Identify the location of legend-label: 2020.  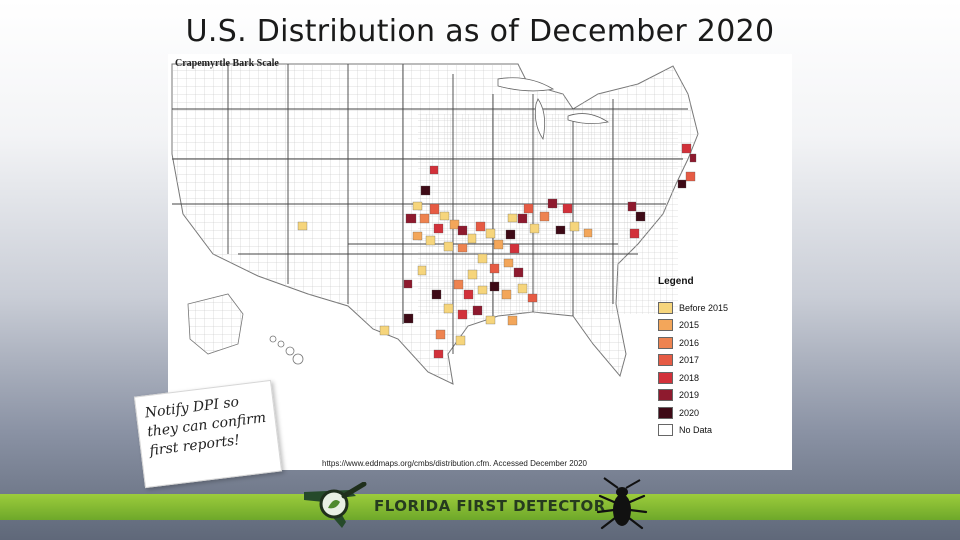
(689, 412).